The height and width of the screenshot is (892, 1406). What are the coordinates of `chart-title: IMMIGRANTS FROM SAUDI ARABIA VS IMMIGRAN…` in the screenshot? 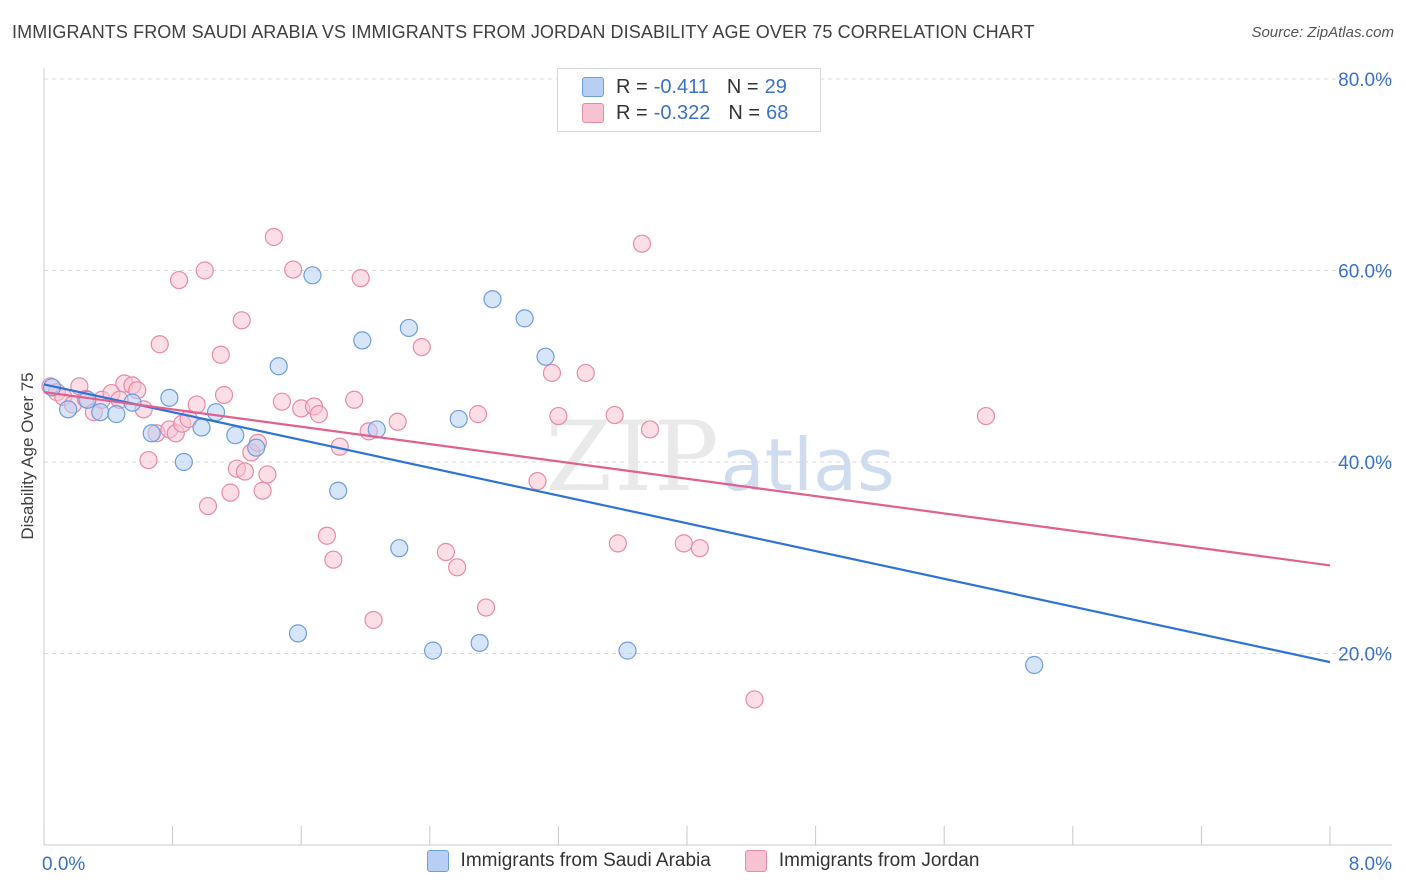 It's located at (523, 32).